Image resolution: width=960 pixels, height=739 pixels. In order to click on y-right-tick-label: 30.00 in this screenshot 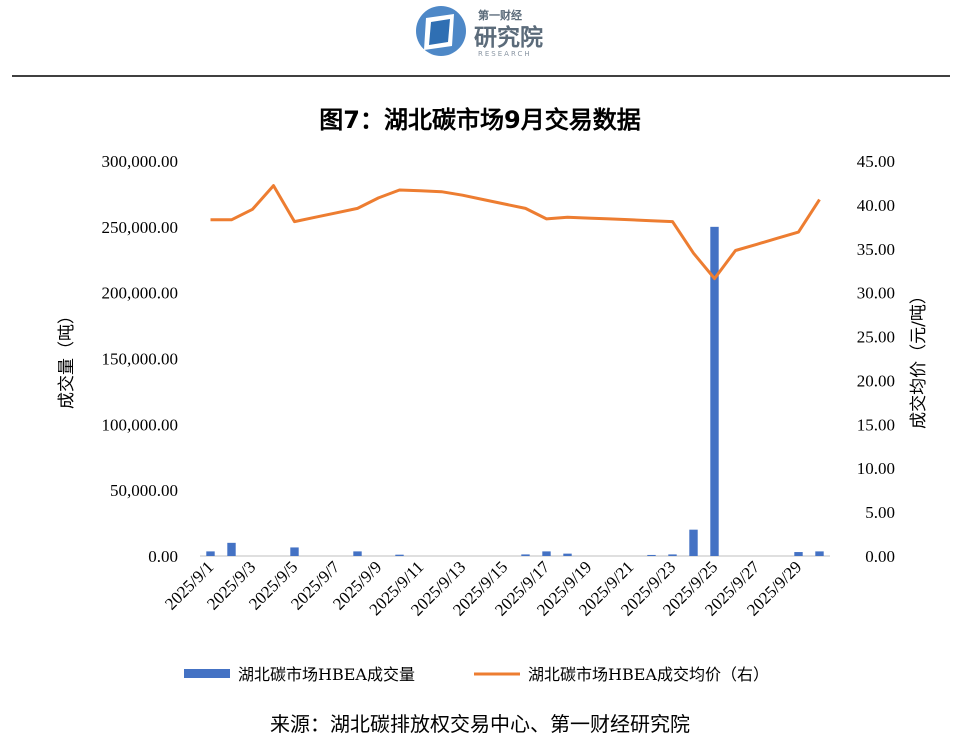, I will do `click(876, 293)`.